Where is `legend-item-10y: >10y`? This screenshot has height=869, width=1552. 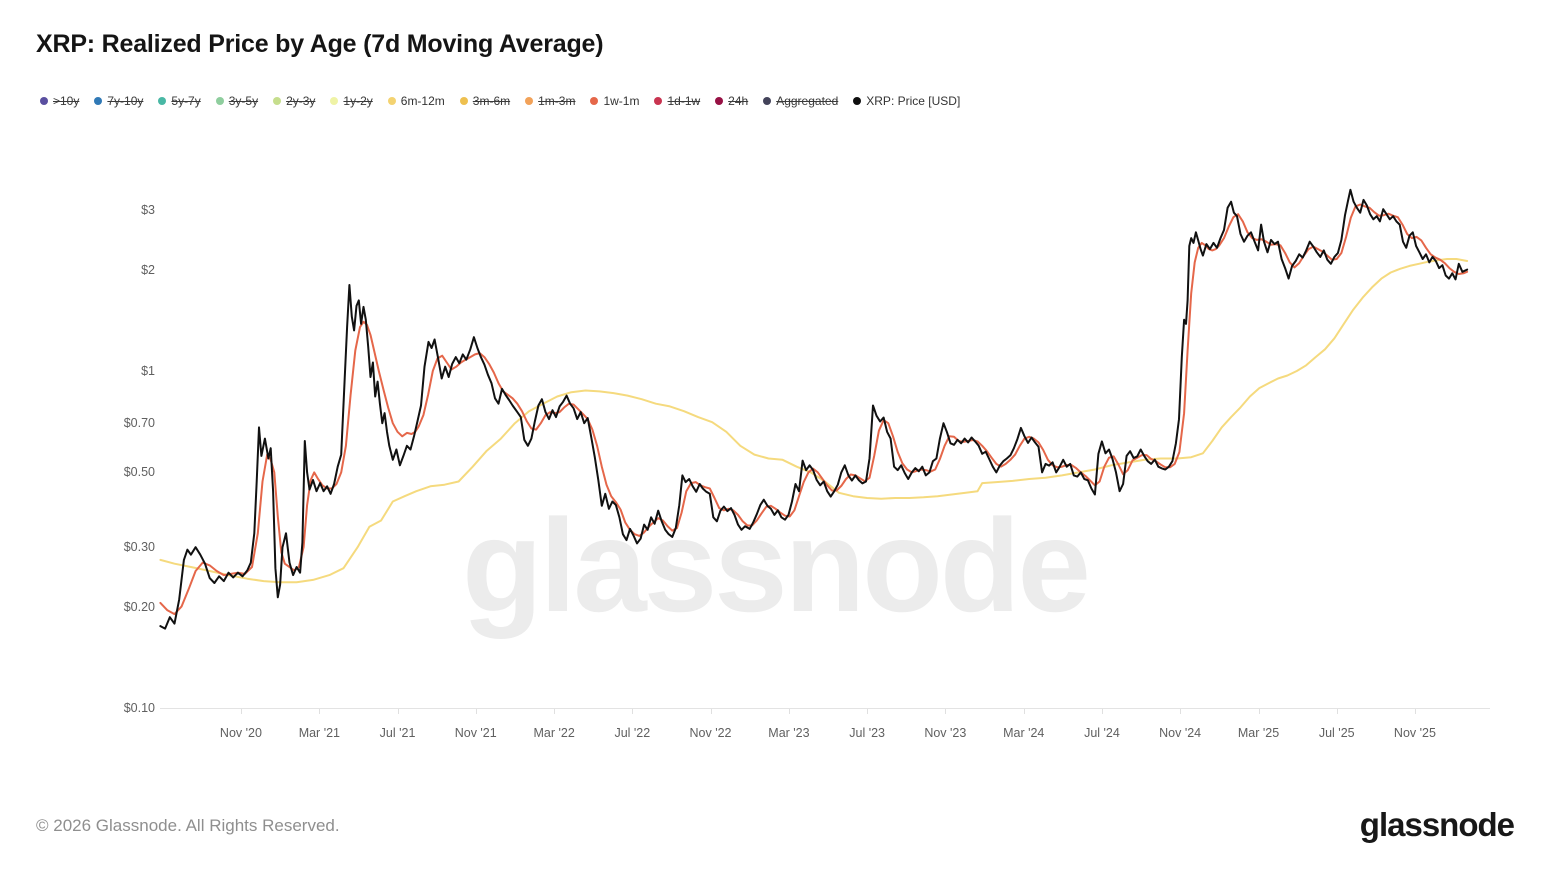
legend-item-10y: >10y is located at coordinates (59, 101).